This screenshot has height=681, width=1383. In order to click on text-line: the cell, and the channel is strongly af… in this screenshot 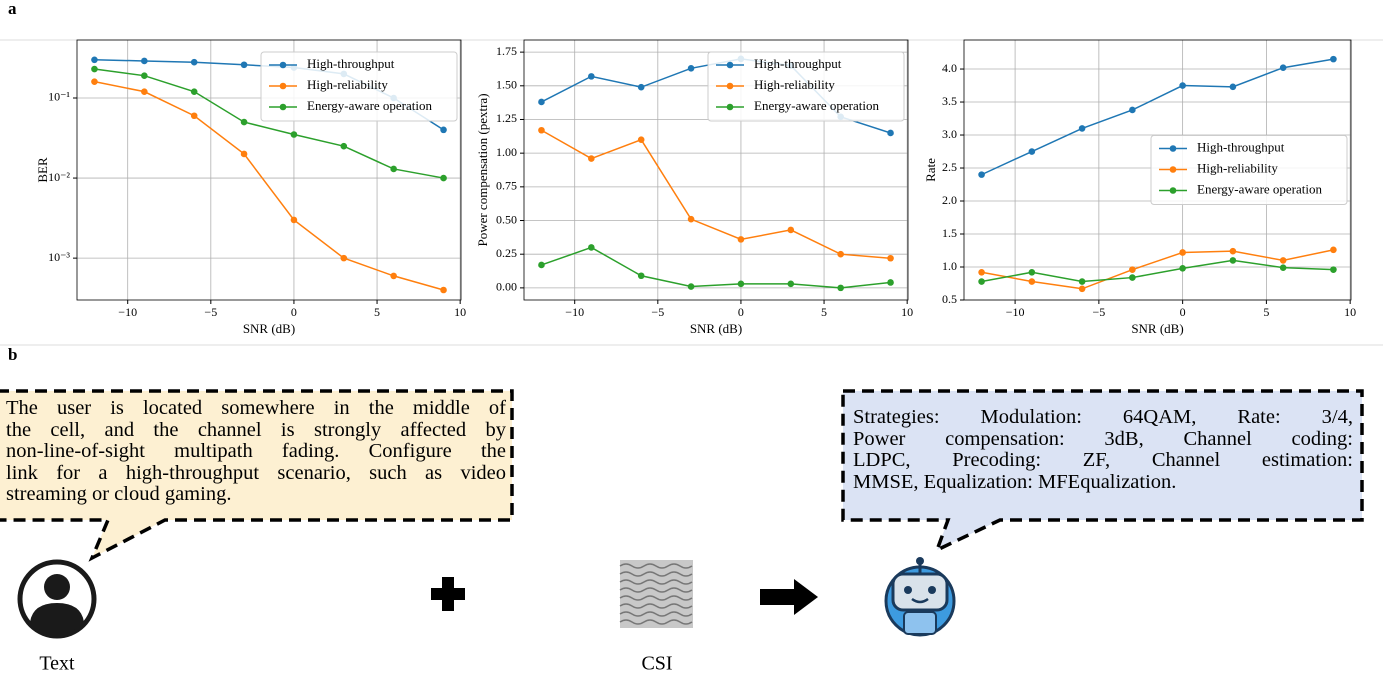, I will do `click(256, 429)`.